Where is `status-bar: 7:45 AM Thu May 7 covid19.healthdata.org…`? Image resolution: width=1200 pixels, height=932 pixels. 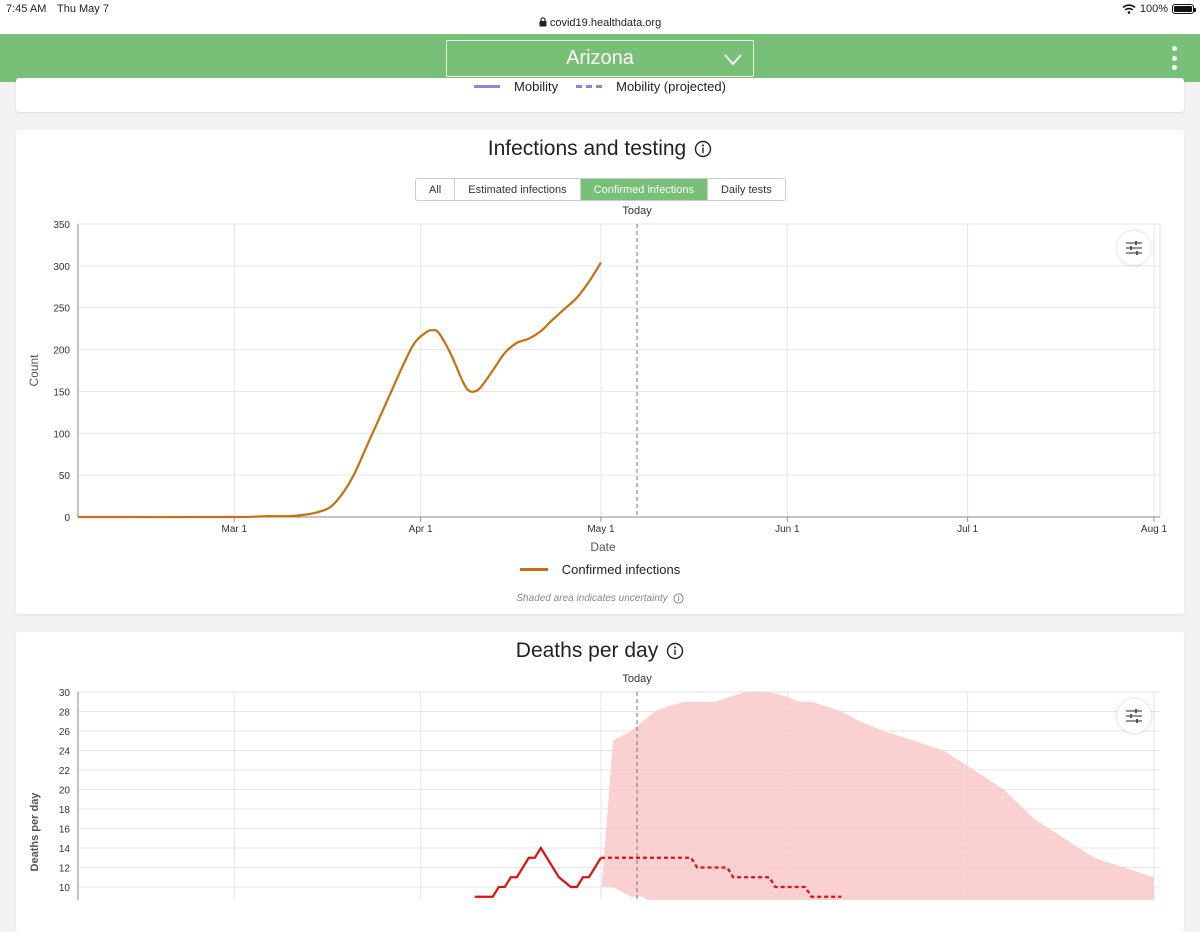 status-bar: 7:45 AM Thu May 7 covid19.healthdata.org… is located at coordinates (600, 17).